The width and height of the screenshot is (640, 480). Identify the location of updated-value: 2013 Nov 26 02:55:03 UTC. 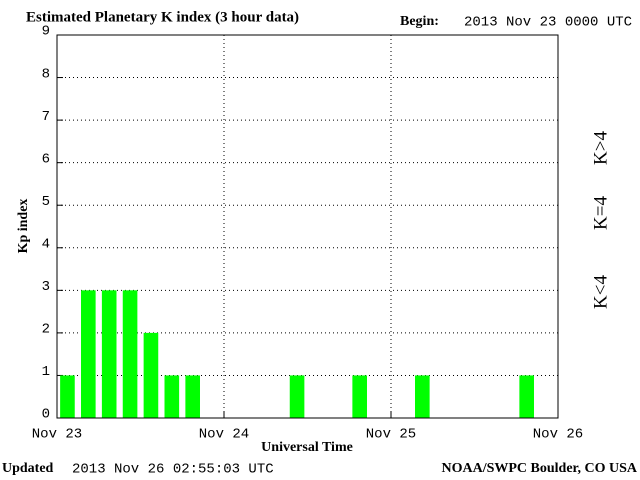
(173, 470).